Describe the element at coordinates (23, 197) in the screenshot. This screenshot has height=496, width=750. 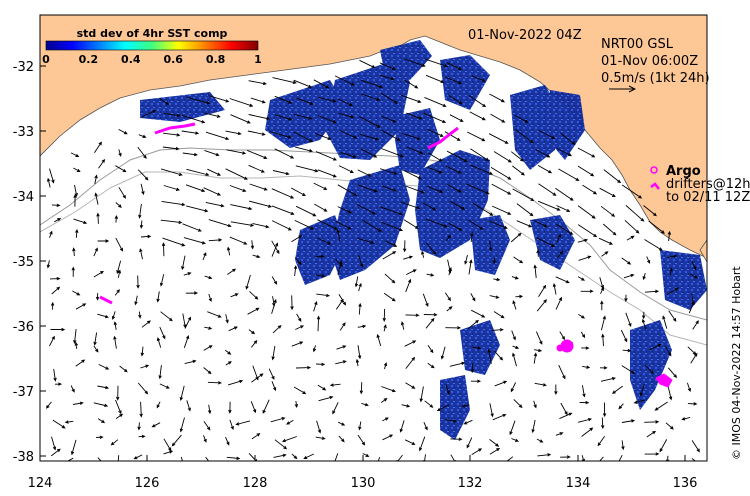
I see `y-tick-label: -34` at that location.